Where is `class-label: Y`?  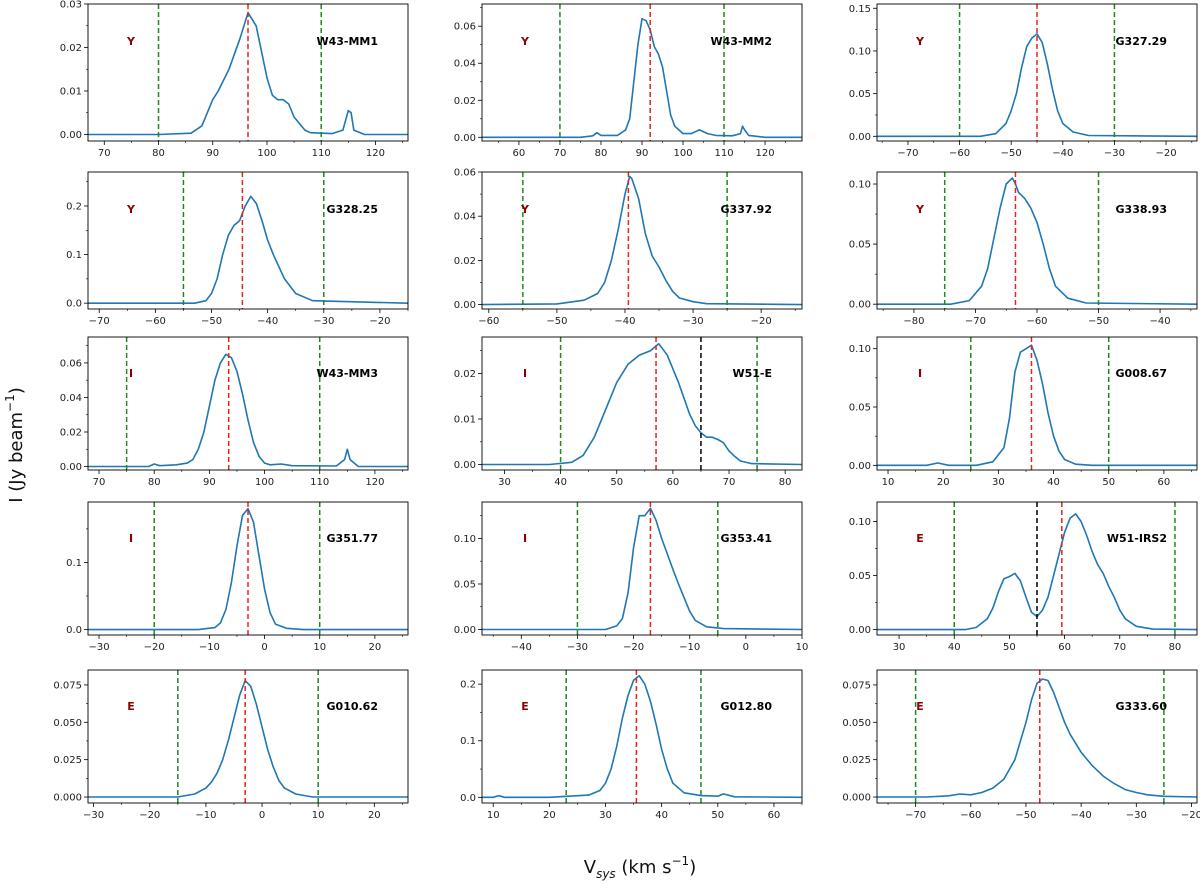 class-label: Y is located at coordinates (525, 41).